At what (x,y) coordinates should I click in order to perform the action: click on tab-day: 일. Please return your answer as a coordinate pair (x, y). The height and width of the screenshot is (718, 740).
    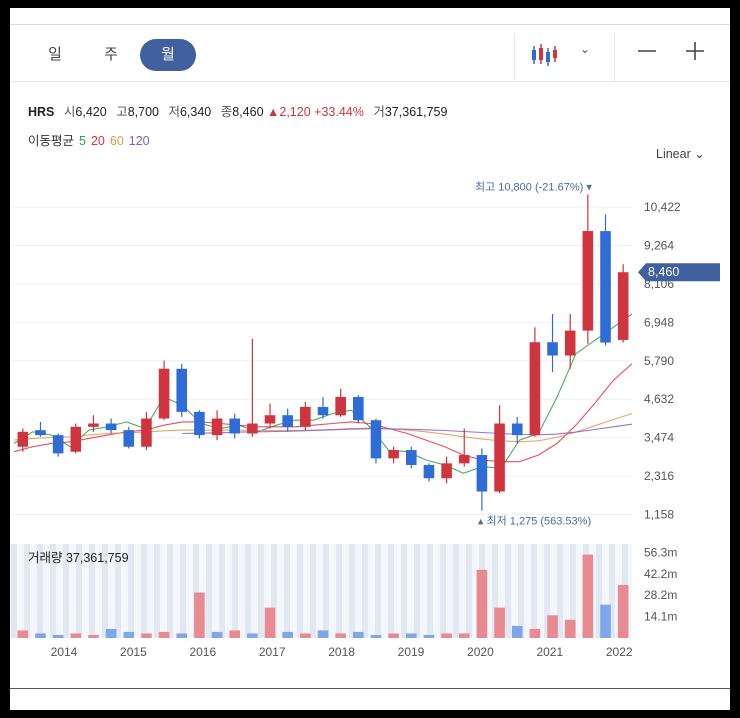
    Looking at the image, I should click on (55, 54).